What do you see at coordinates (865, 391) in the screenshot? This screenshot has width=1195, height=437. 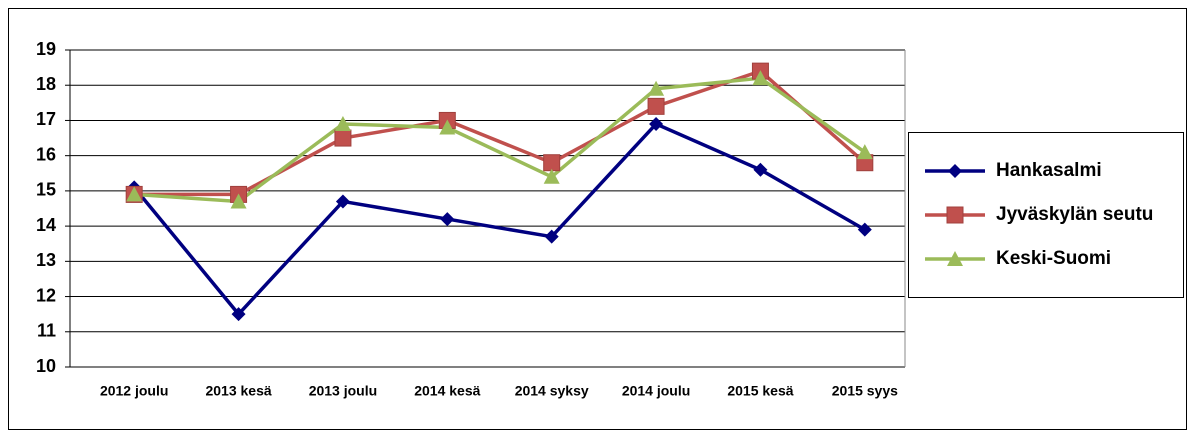 I see `x-tick-label: 2015 syys` at bounding box center [865, 391].